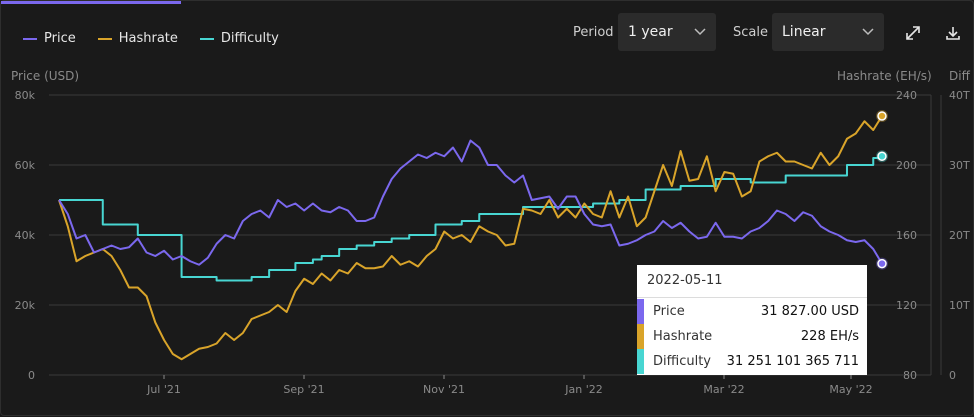  I want to click on x-tick-label: Nov '21, so click(444, 389).